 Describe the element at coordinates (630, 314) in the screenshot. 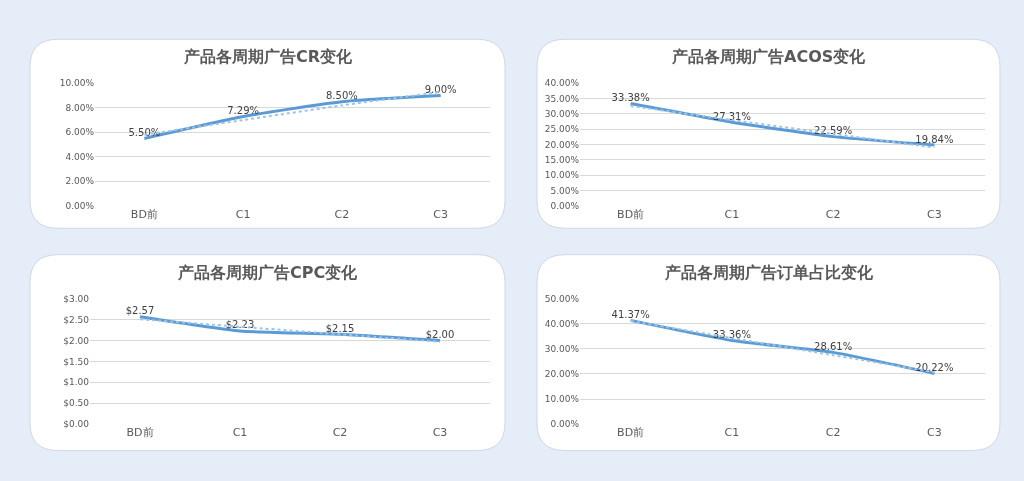

I see `data-label: 41.37%` at that location.